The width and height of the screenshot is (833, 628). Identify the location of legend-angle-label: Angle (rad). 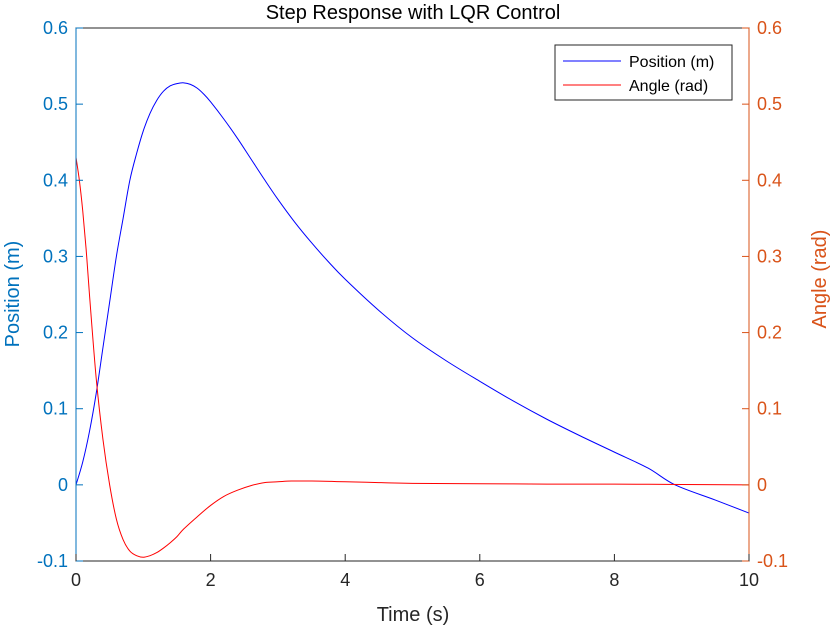
(668, 86).